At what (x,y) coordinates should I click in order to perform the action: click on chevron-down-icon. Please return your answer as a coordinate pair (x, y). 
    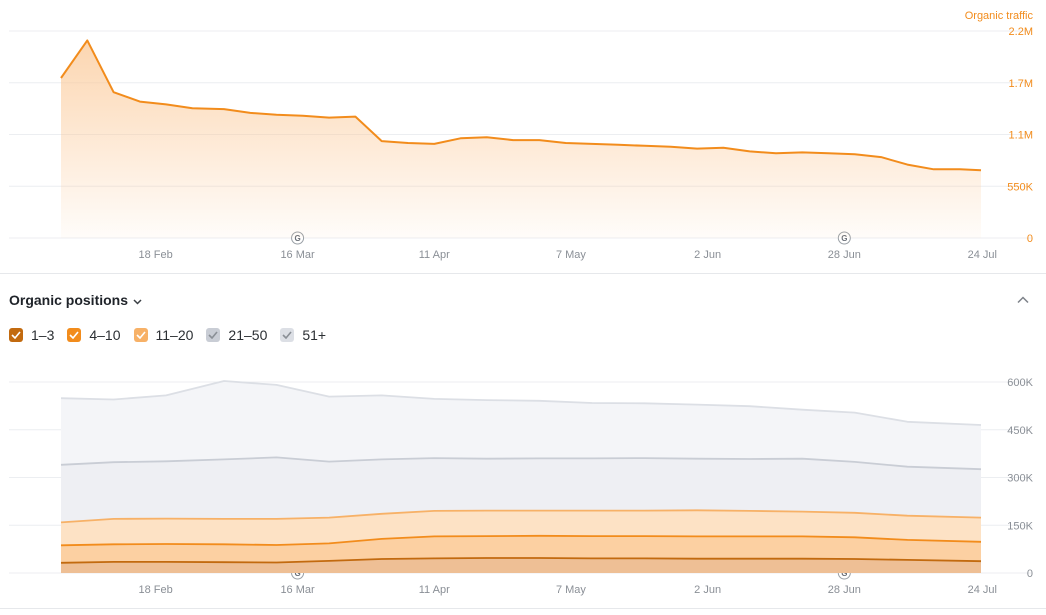
    Looking at the image, I should click on (137, 300).